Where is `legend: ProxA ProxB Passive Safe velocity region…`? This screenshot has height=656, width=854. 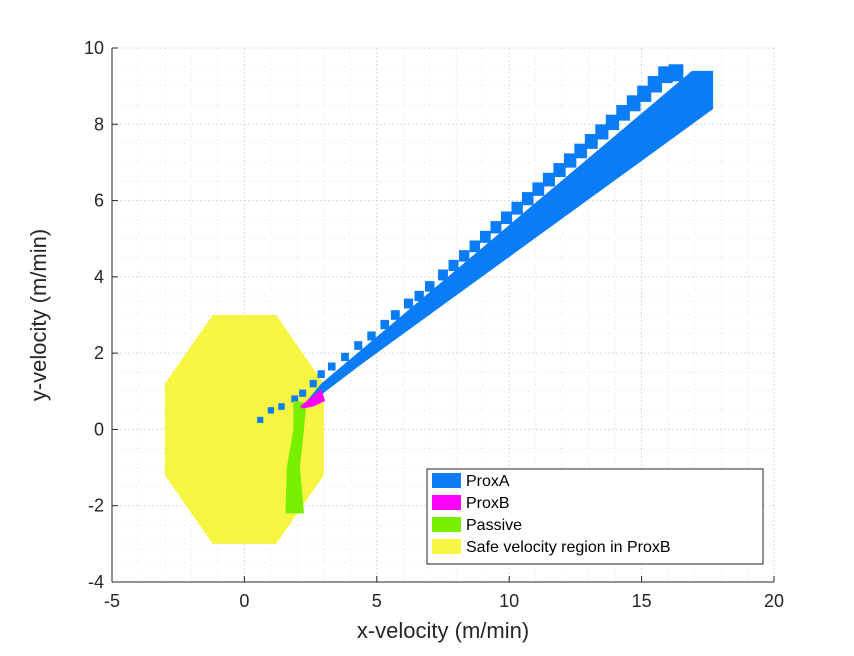 legend: ProxA ProxB Passive Safe velocity region… is located at coordinates (595, 516).